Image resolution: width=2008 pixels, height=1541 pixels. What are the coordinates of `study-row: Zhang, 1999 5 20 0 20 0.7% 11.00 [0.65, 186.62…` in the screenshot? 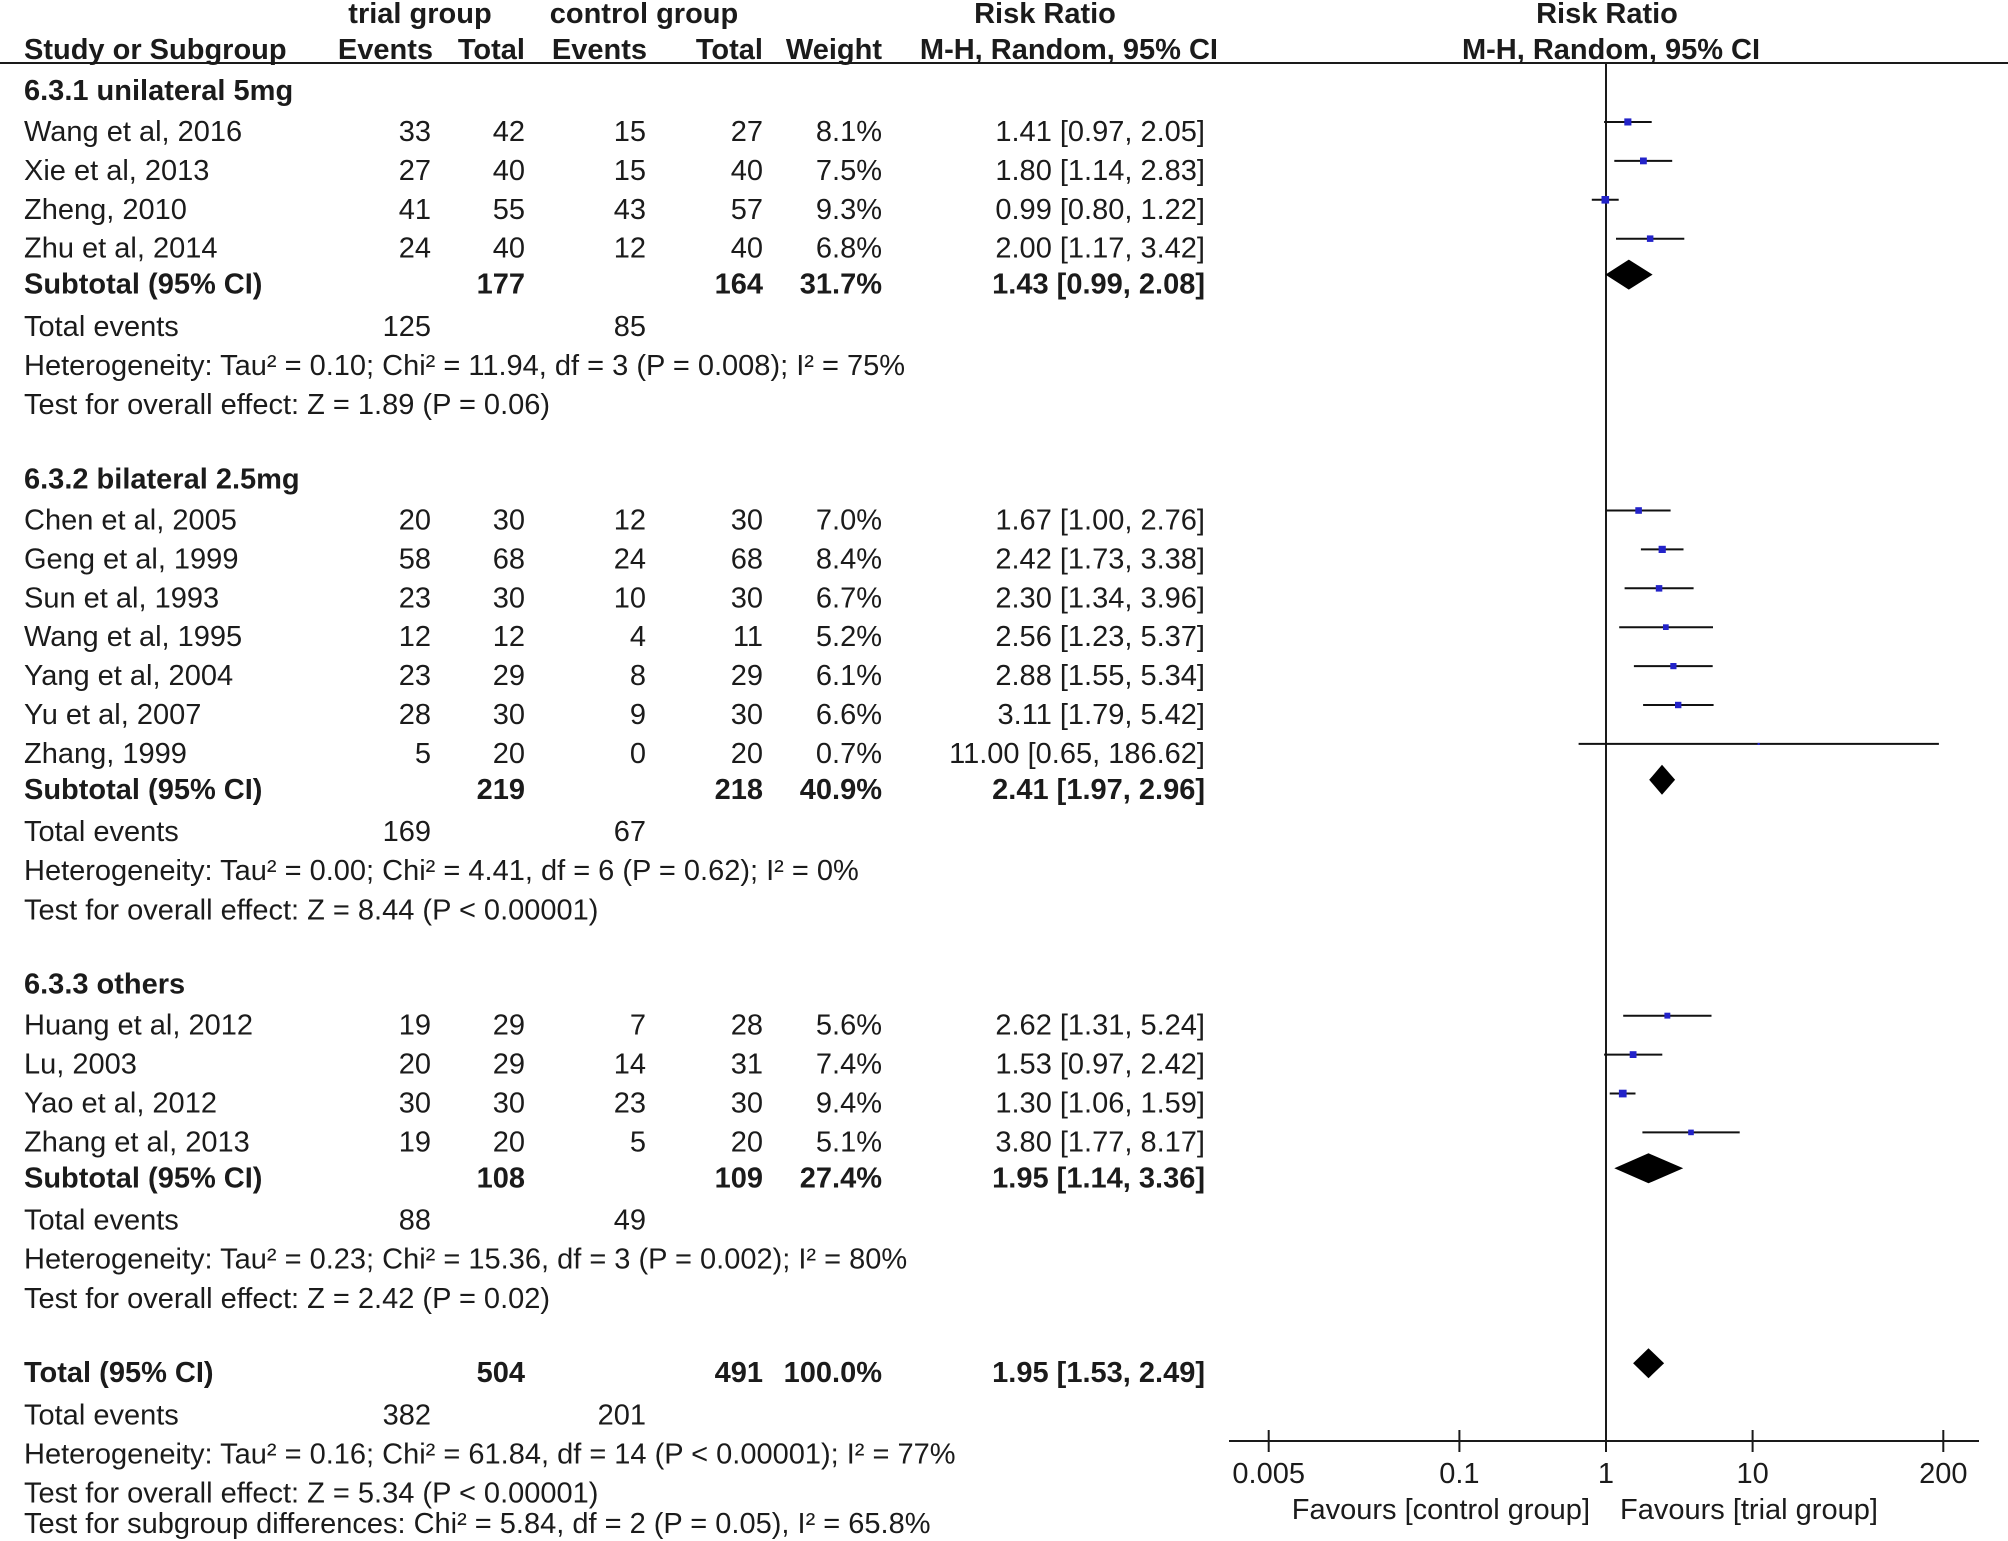 It's located at (981, 754).